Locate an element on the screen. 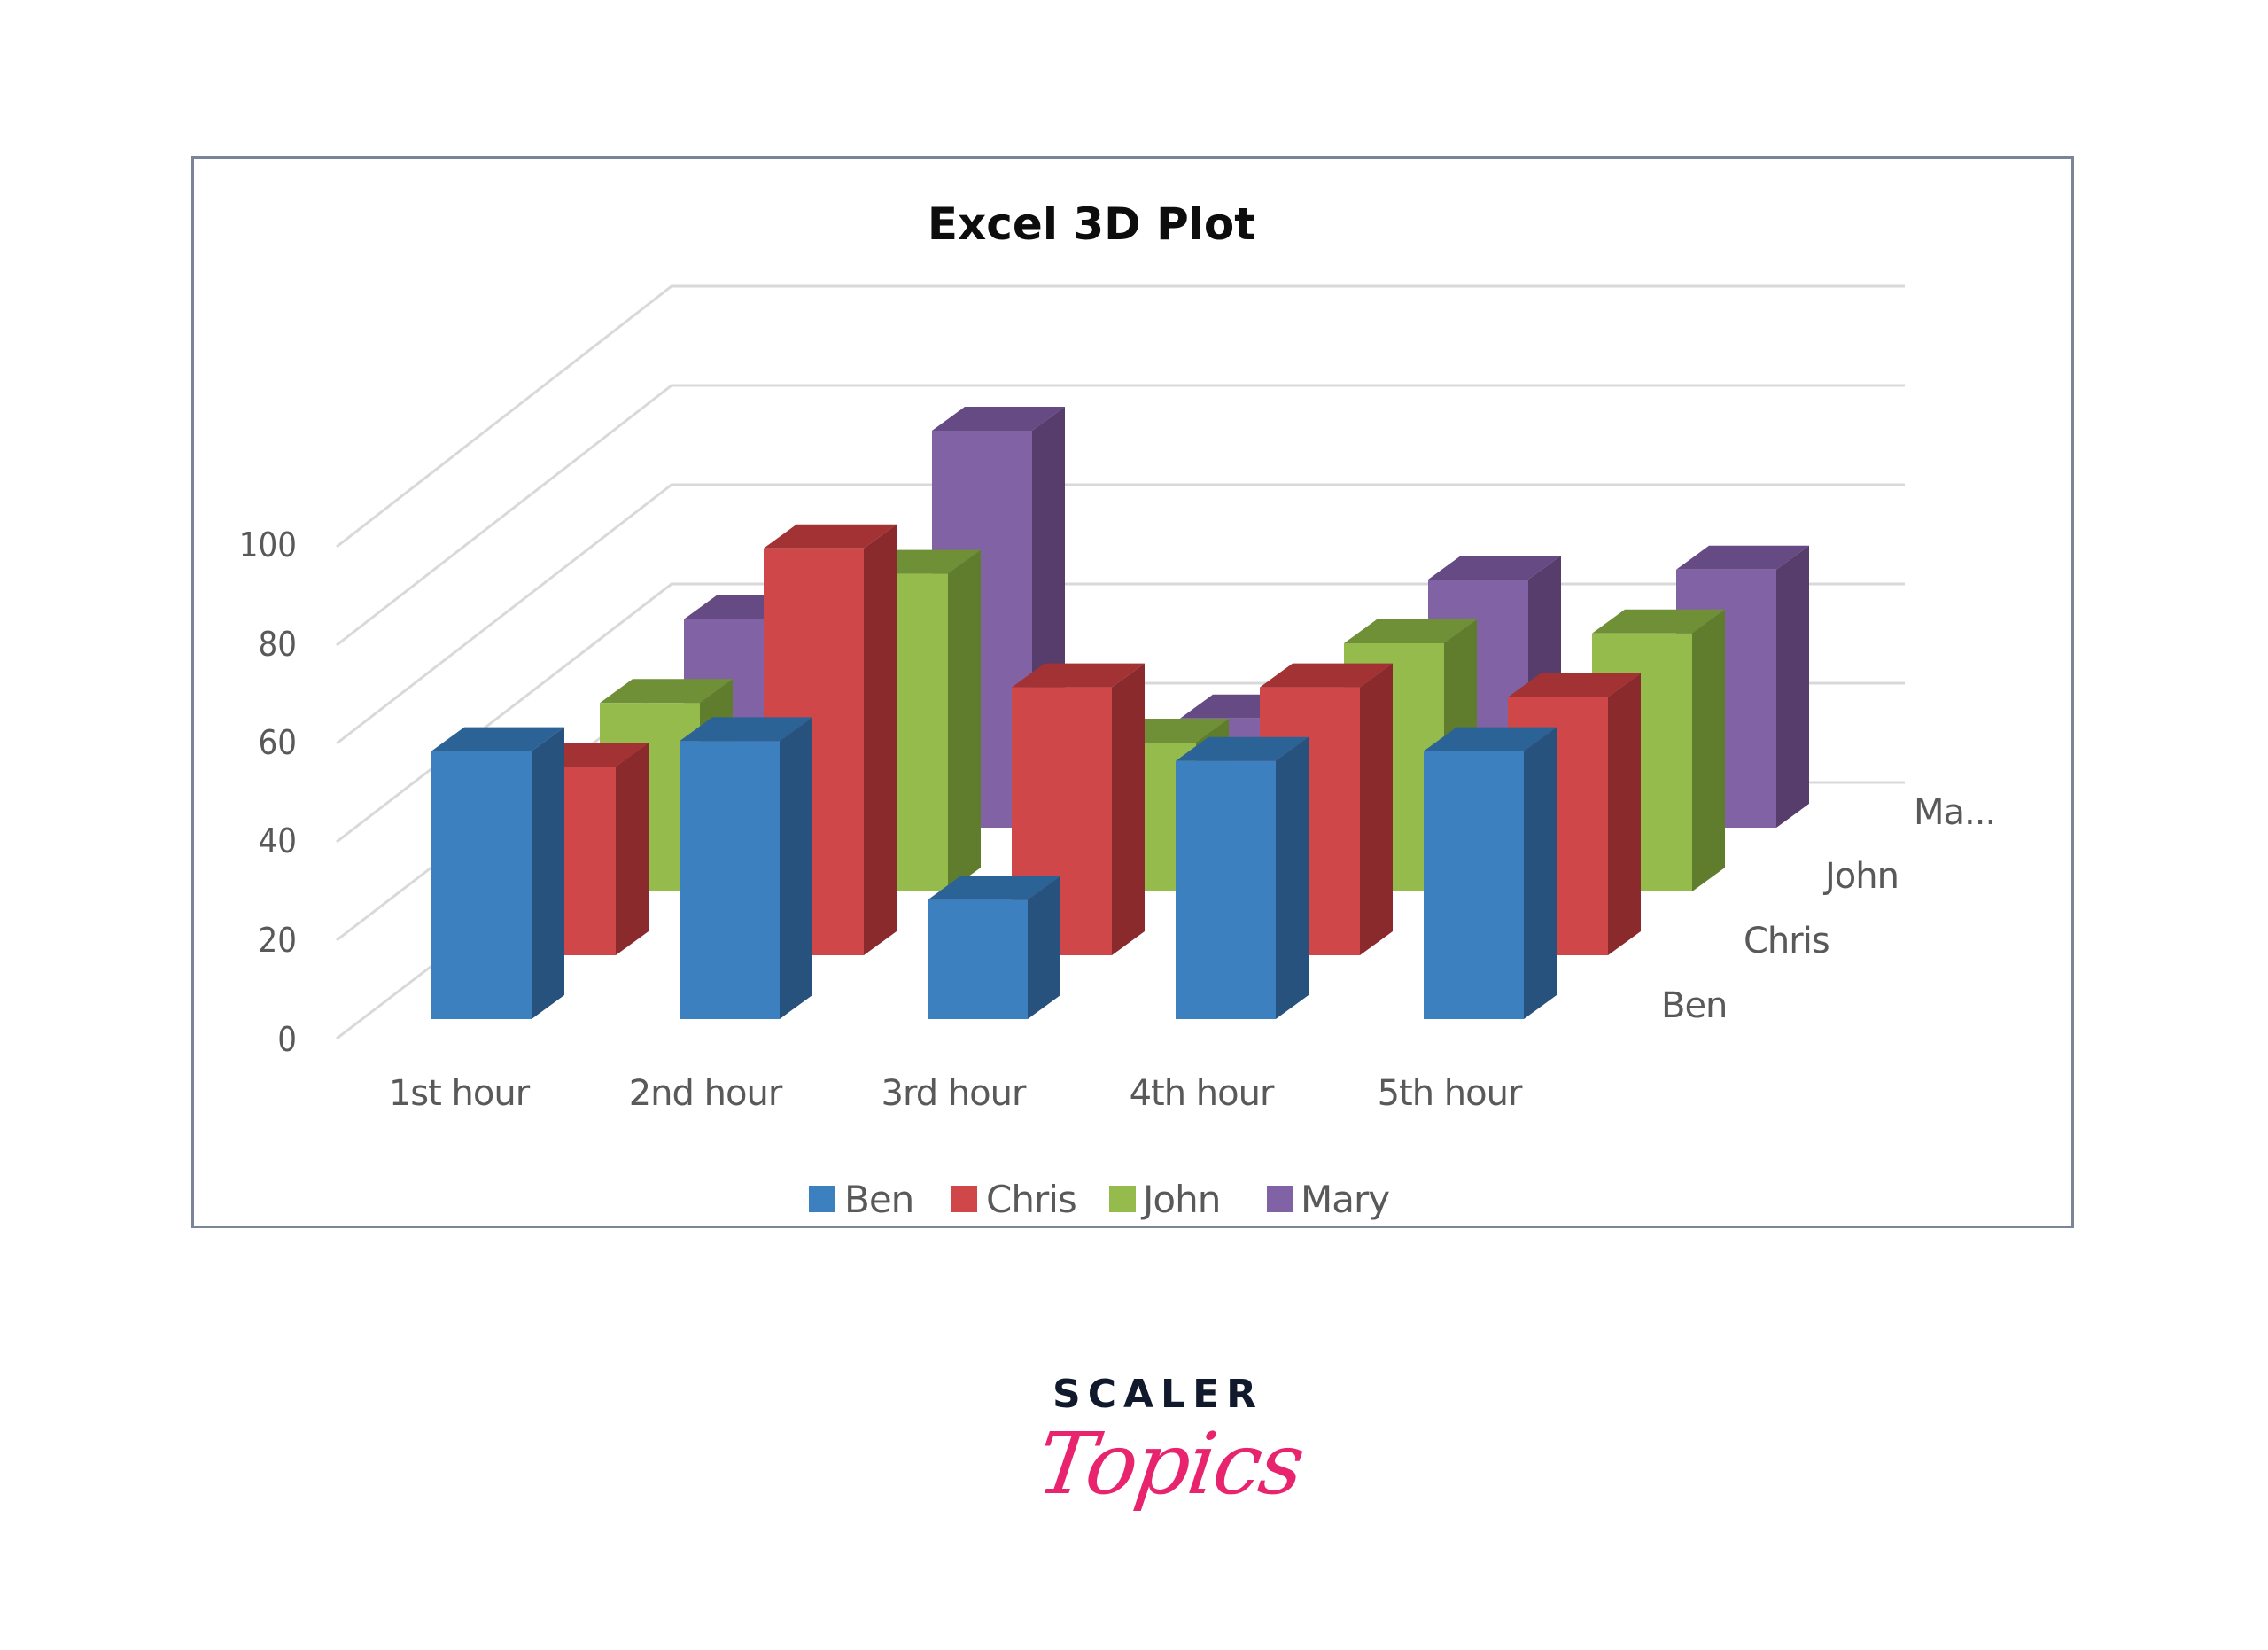 Image resolution: width=2268 pixels, height=1650 pixels. legend-item-ben: Ben is located at coordinates (861, 1199).